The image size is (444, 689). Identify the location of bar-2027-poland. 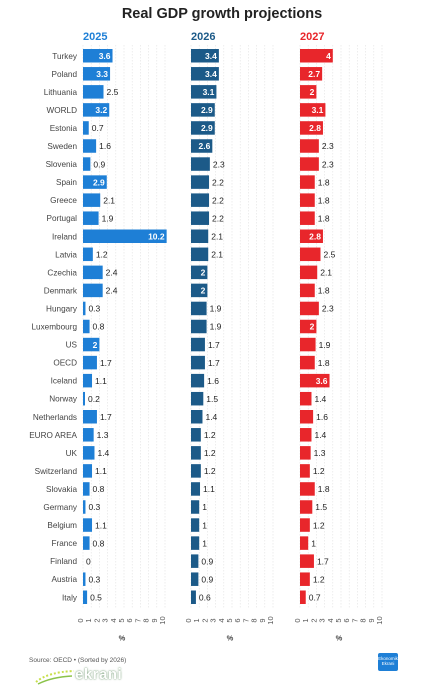
(311, 74).